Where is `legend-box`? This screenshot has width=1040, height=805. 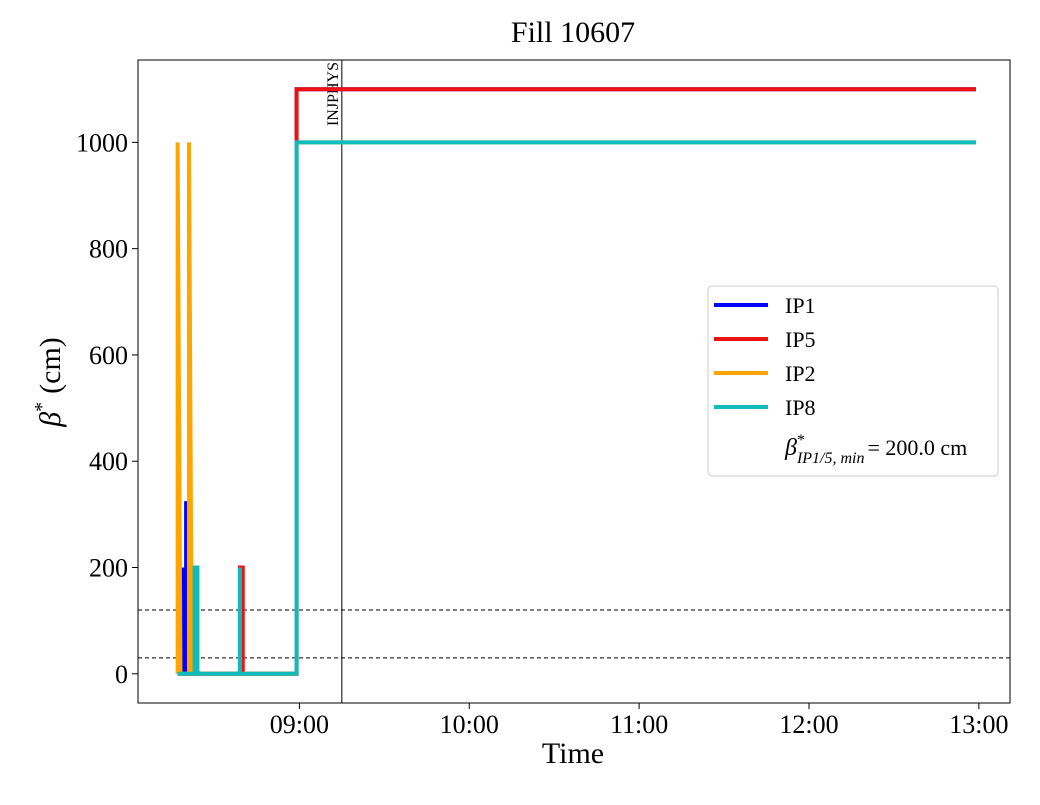 legend-box is located at coordinates (853, 381).